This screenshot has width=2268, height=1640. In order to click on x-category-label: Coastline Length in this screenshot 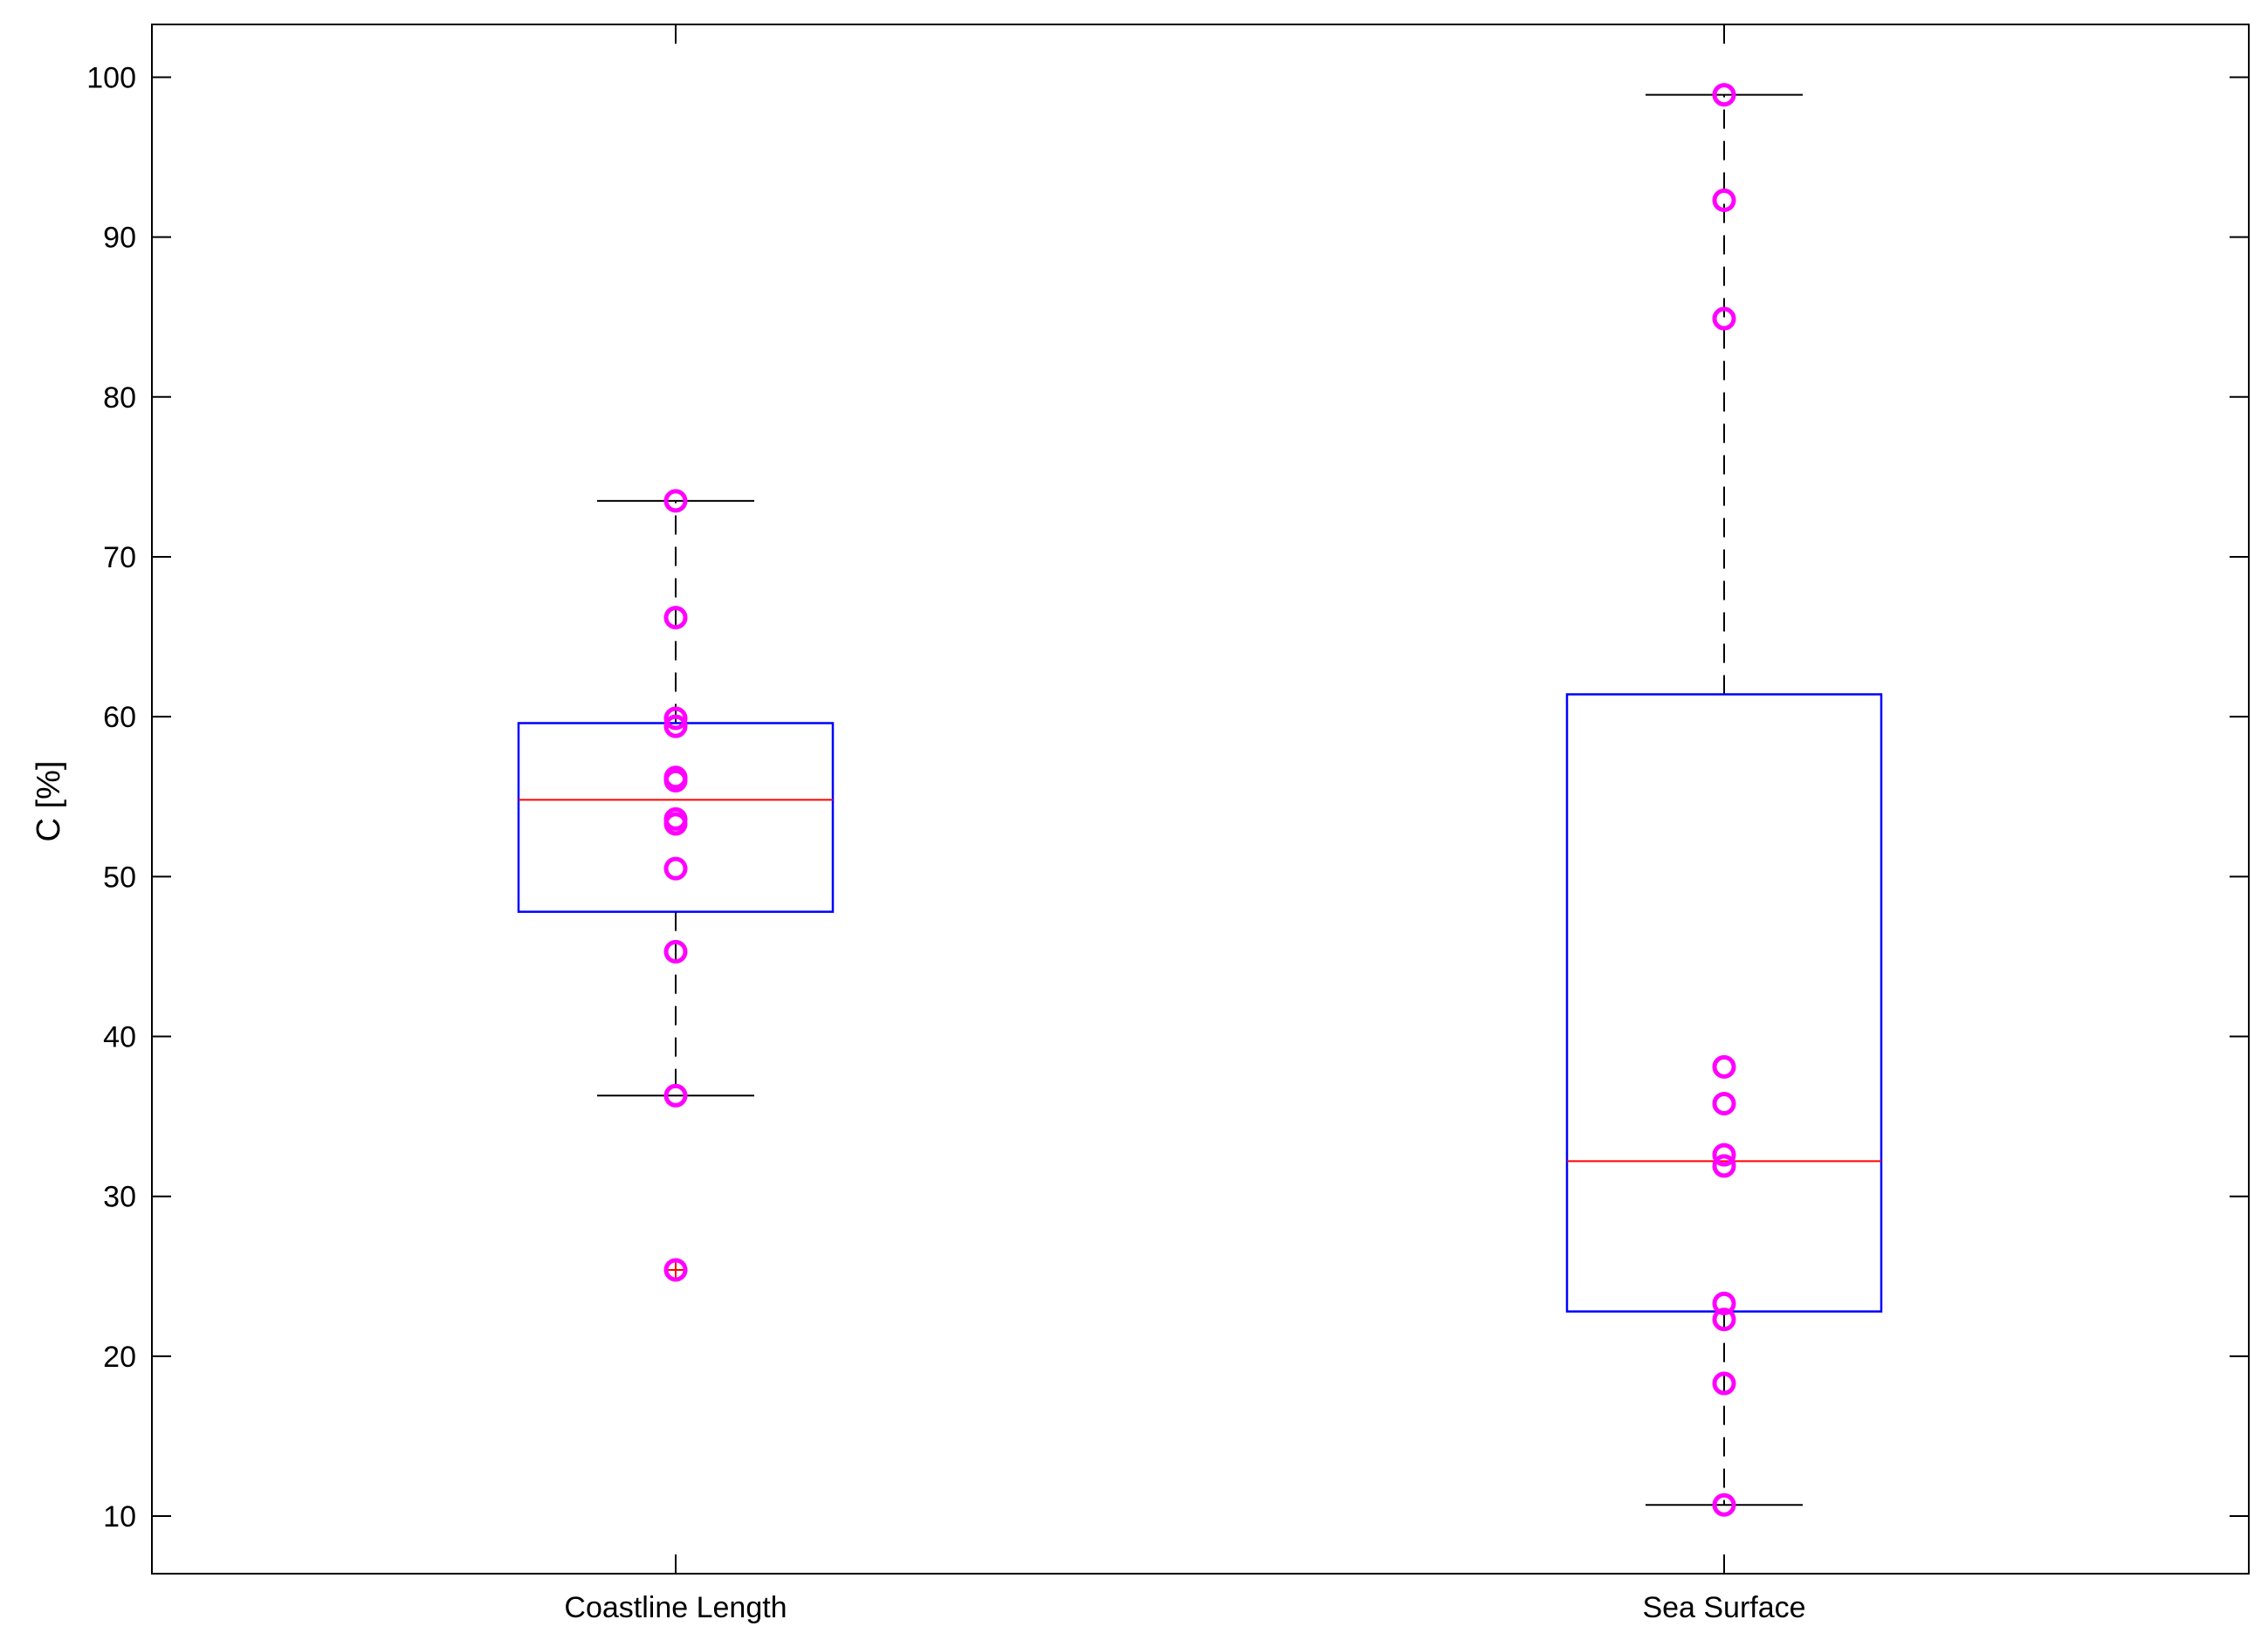, I will do `click(675, 1607)`.